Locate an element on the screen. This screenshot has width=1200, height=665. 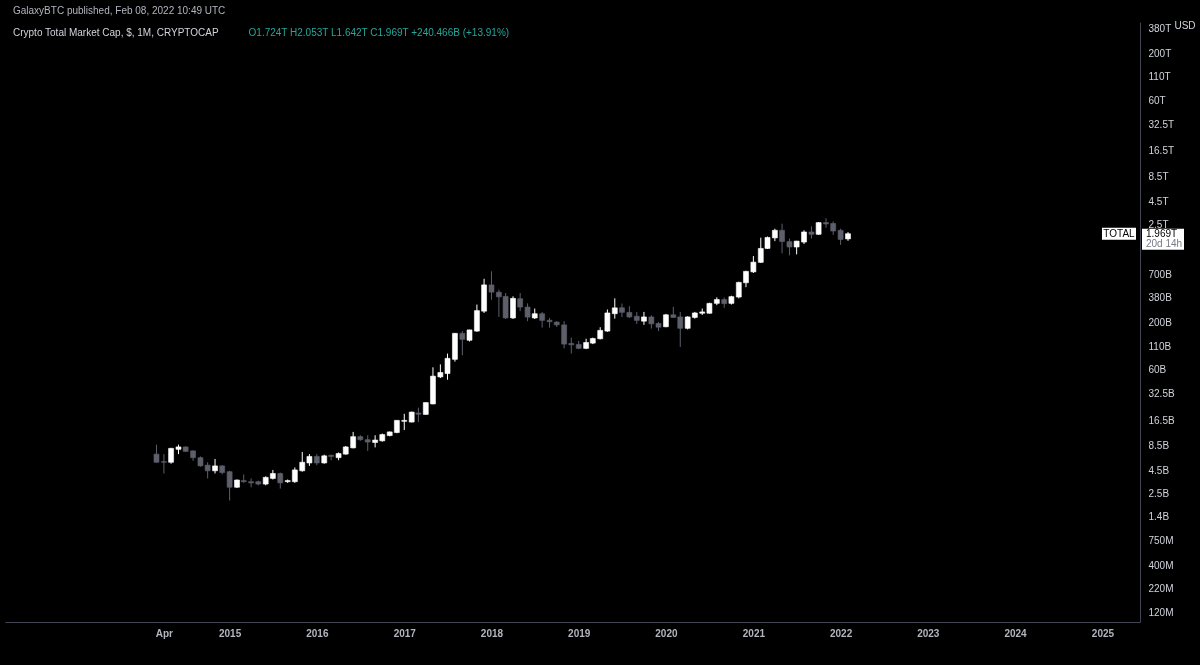
x-tick-label: 2020 is located at coordinates (666, 633).